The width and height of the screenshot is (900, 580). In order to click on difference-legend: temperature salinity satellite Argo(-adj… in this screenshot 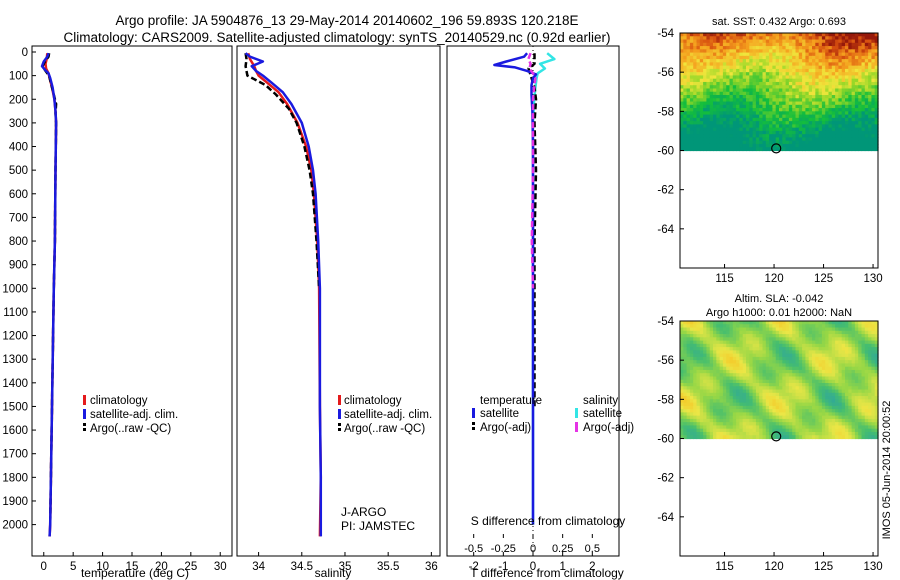, I will do `click(553, 414)`.